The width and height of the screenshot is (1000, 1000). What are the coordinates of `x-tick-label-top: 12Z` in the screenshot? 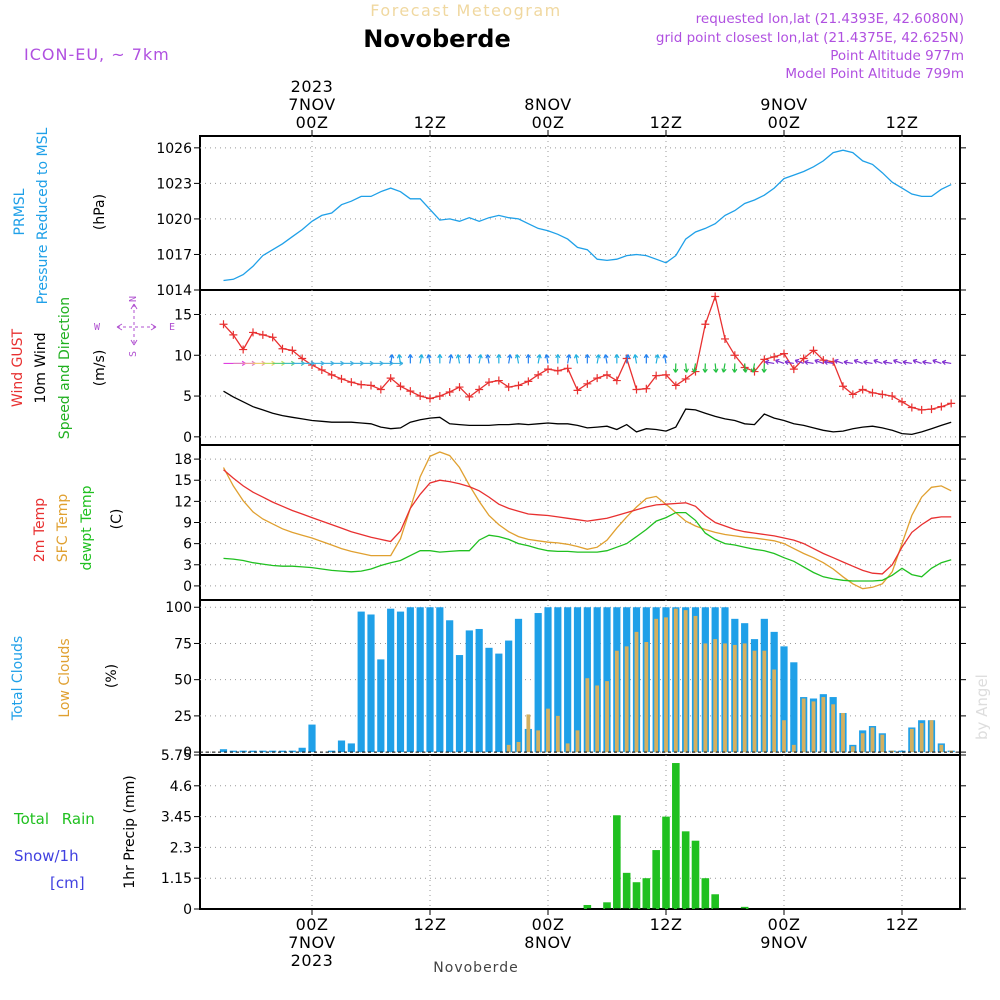 It's located at (666, 122).